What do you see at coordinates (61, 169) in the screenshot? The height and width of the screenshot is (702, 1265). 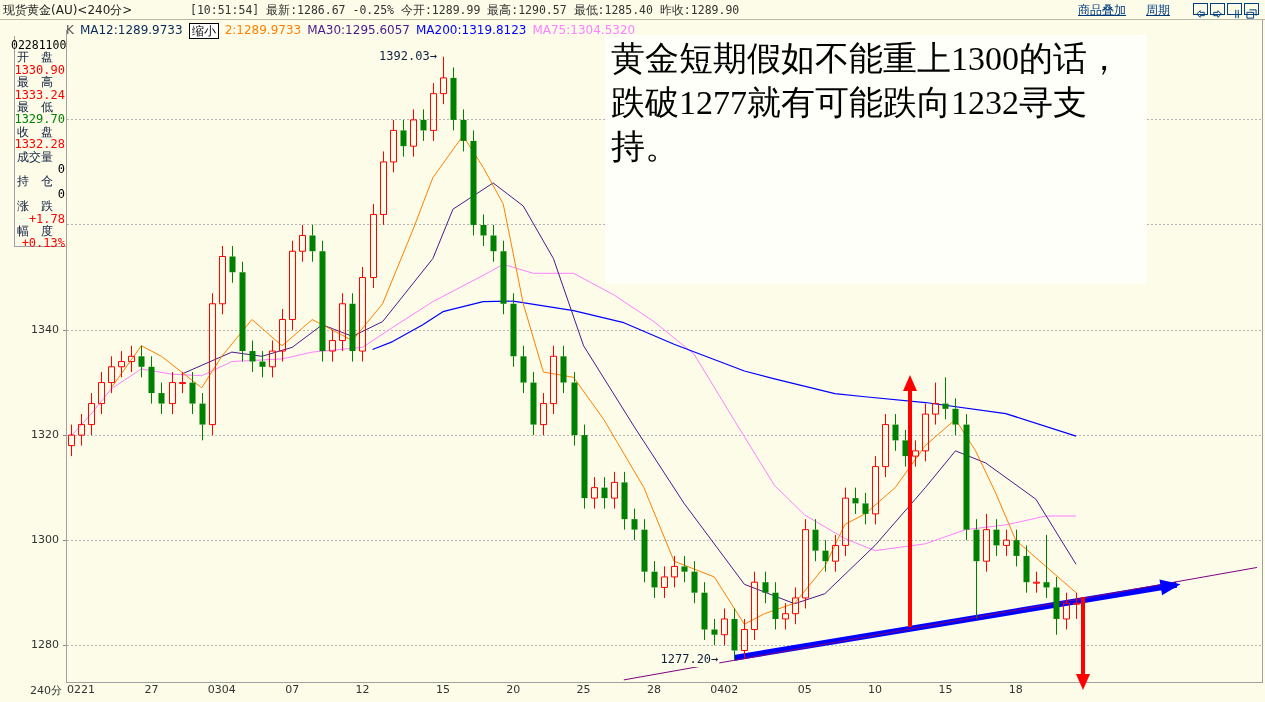 I see `text: 0` at bounding box center [61, 169].